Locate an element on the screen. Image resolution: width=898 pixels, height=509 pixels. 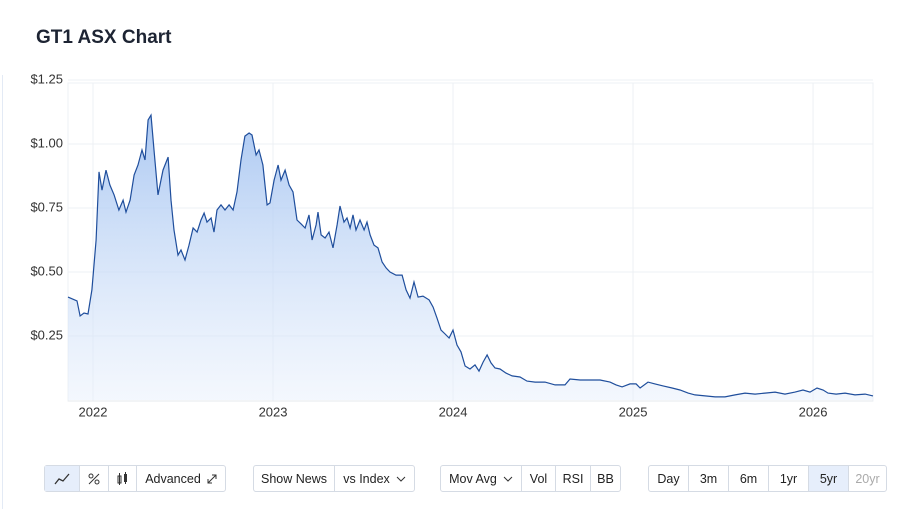
rsi-button: RSI is located at coordinates (572, 478).